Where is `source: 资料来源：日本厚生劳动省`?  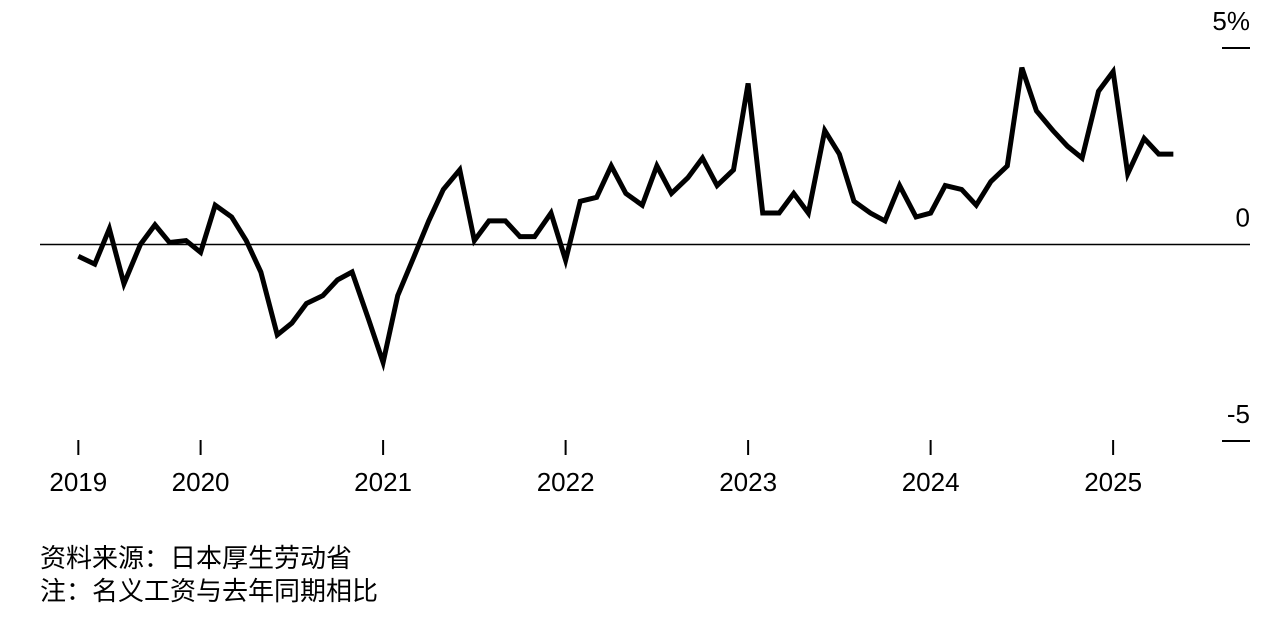
source: 资料来源：日本厚生劳动省 is located at coordinates (196, 558).